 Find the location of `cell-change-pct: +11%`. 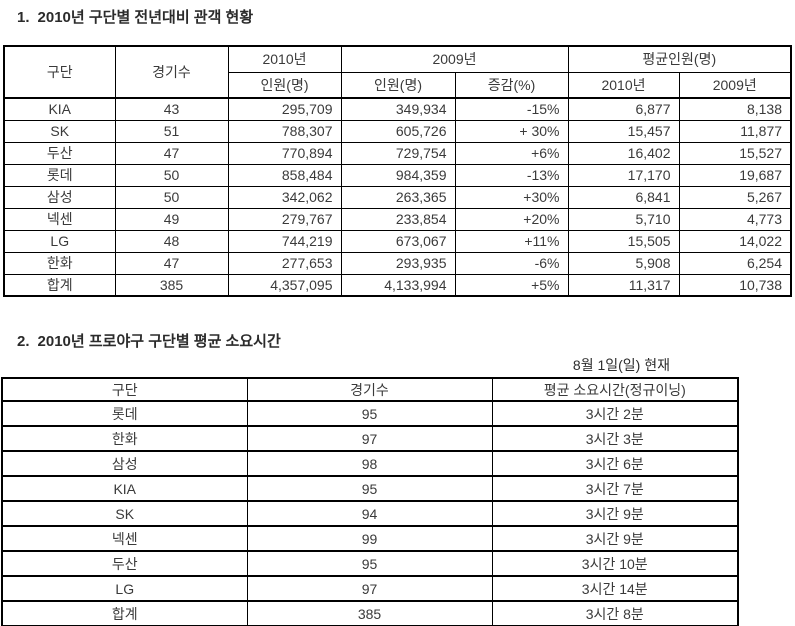

cell-change-pct: +11% is located at coordinates (511, 241).